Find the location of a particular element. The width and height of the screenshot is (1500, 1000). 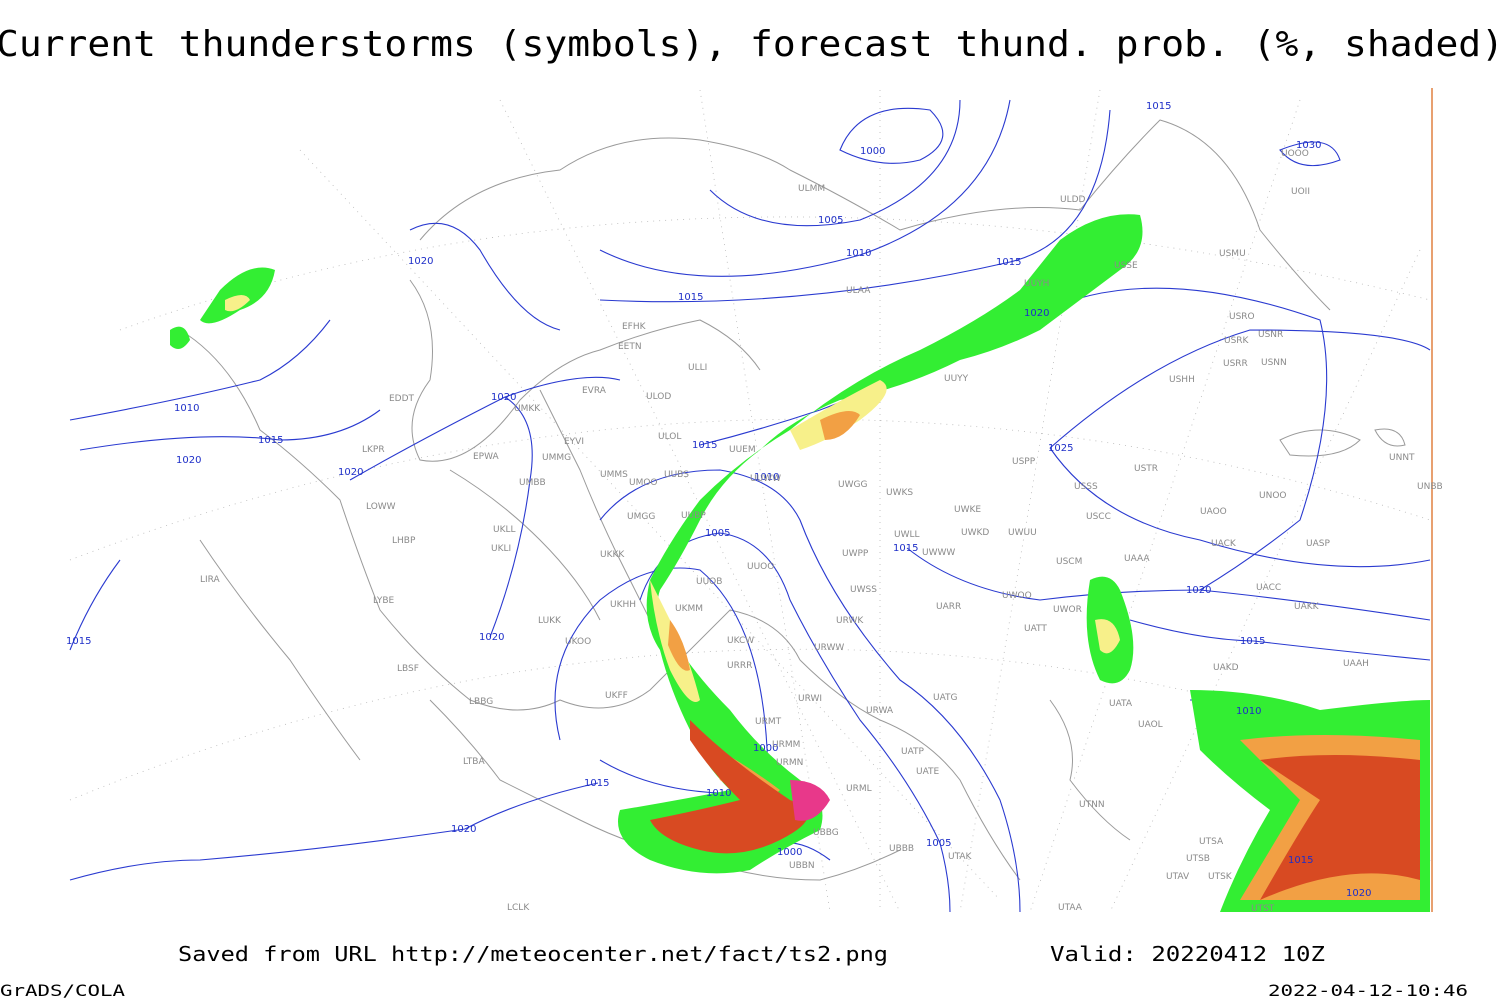

station-label: UATP is located at coordinates (913, 752).